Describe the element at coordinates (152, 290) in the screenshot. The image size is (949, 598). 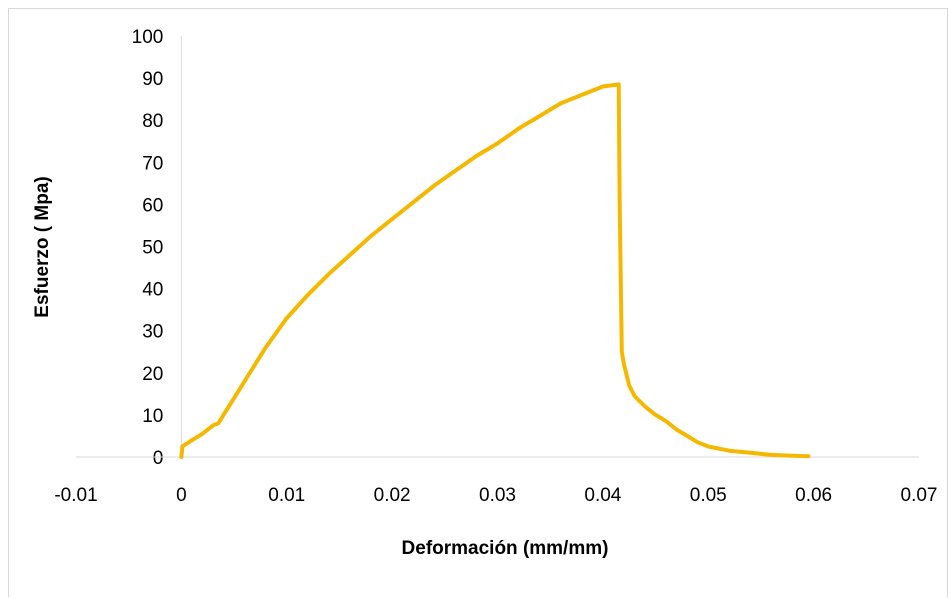
I see `y-tick-label: 40` at that location.